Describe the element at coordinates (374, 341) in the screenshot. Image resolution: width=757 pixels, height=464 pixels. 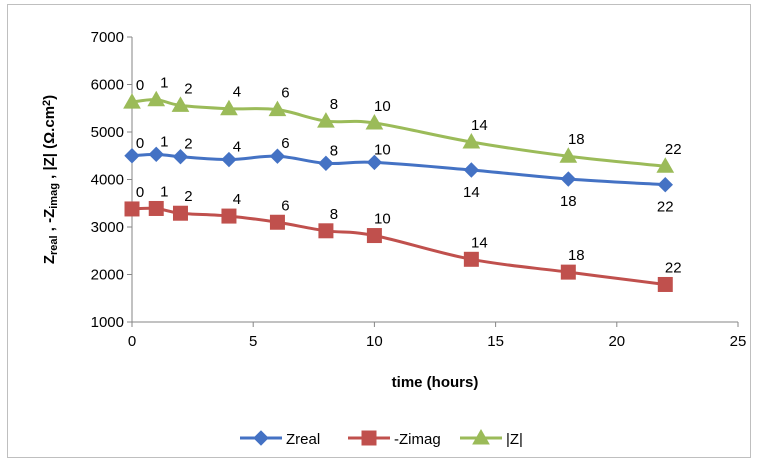
I see `x-tick-label: 10` at that location.